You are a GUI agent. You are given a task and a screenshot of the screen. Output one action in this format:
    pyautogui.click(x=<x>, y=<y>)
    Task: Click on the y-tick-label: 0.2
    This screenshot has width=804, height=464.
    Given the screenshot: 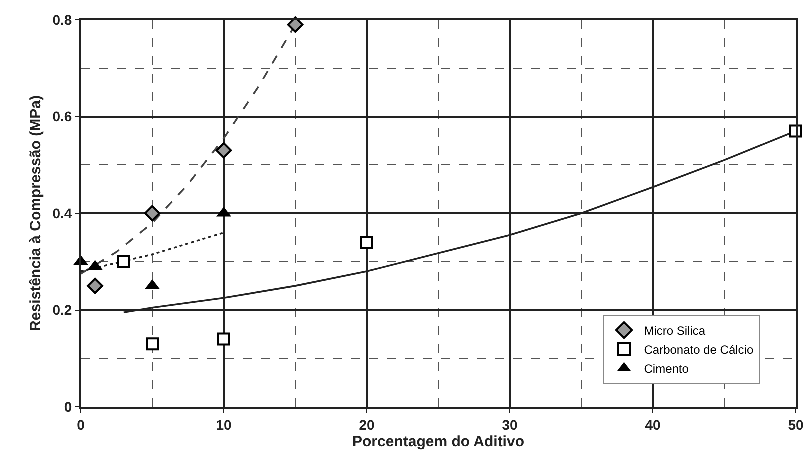 What is the action you would take?
    pyautogui.click(x=62, y=310)
    